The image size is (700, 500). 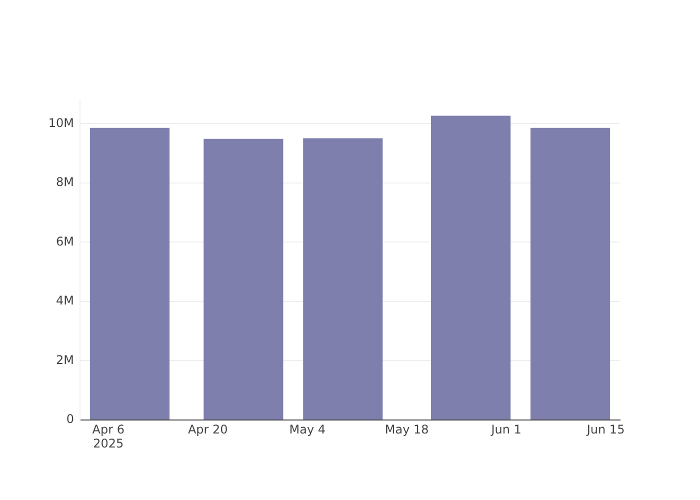 What do you see at coordinates (65, 359) in the screenshot?
I see `y-tick-label: 2M` at bounding box center [65, 359].